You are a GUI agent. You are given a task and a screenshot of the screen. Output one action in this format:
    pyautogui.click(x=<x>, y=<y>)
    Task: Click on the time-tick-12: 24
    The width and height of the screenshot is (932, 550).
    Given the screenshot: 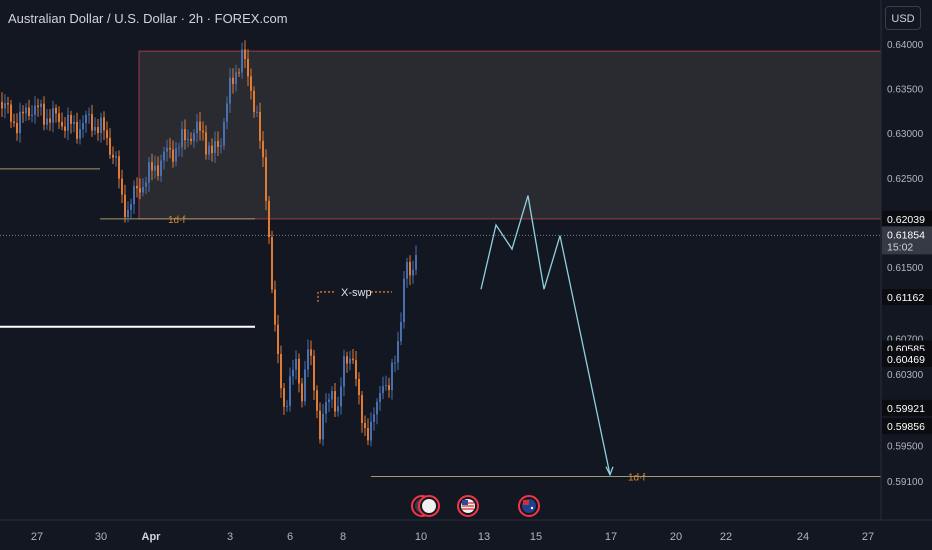 What is the action you would take?
    pyautogui.click(x=803, y=537)
    